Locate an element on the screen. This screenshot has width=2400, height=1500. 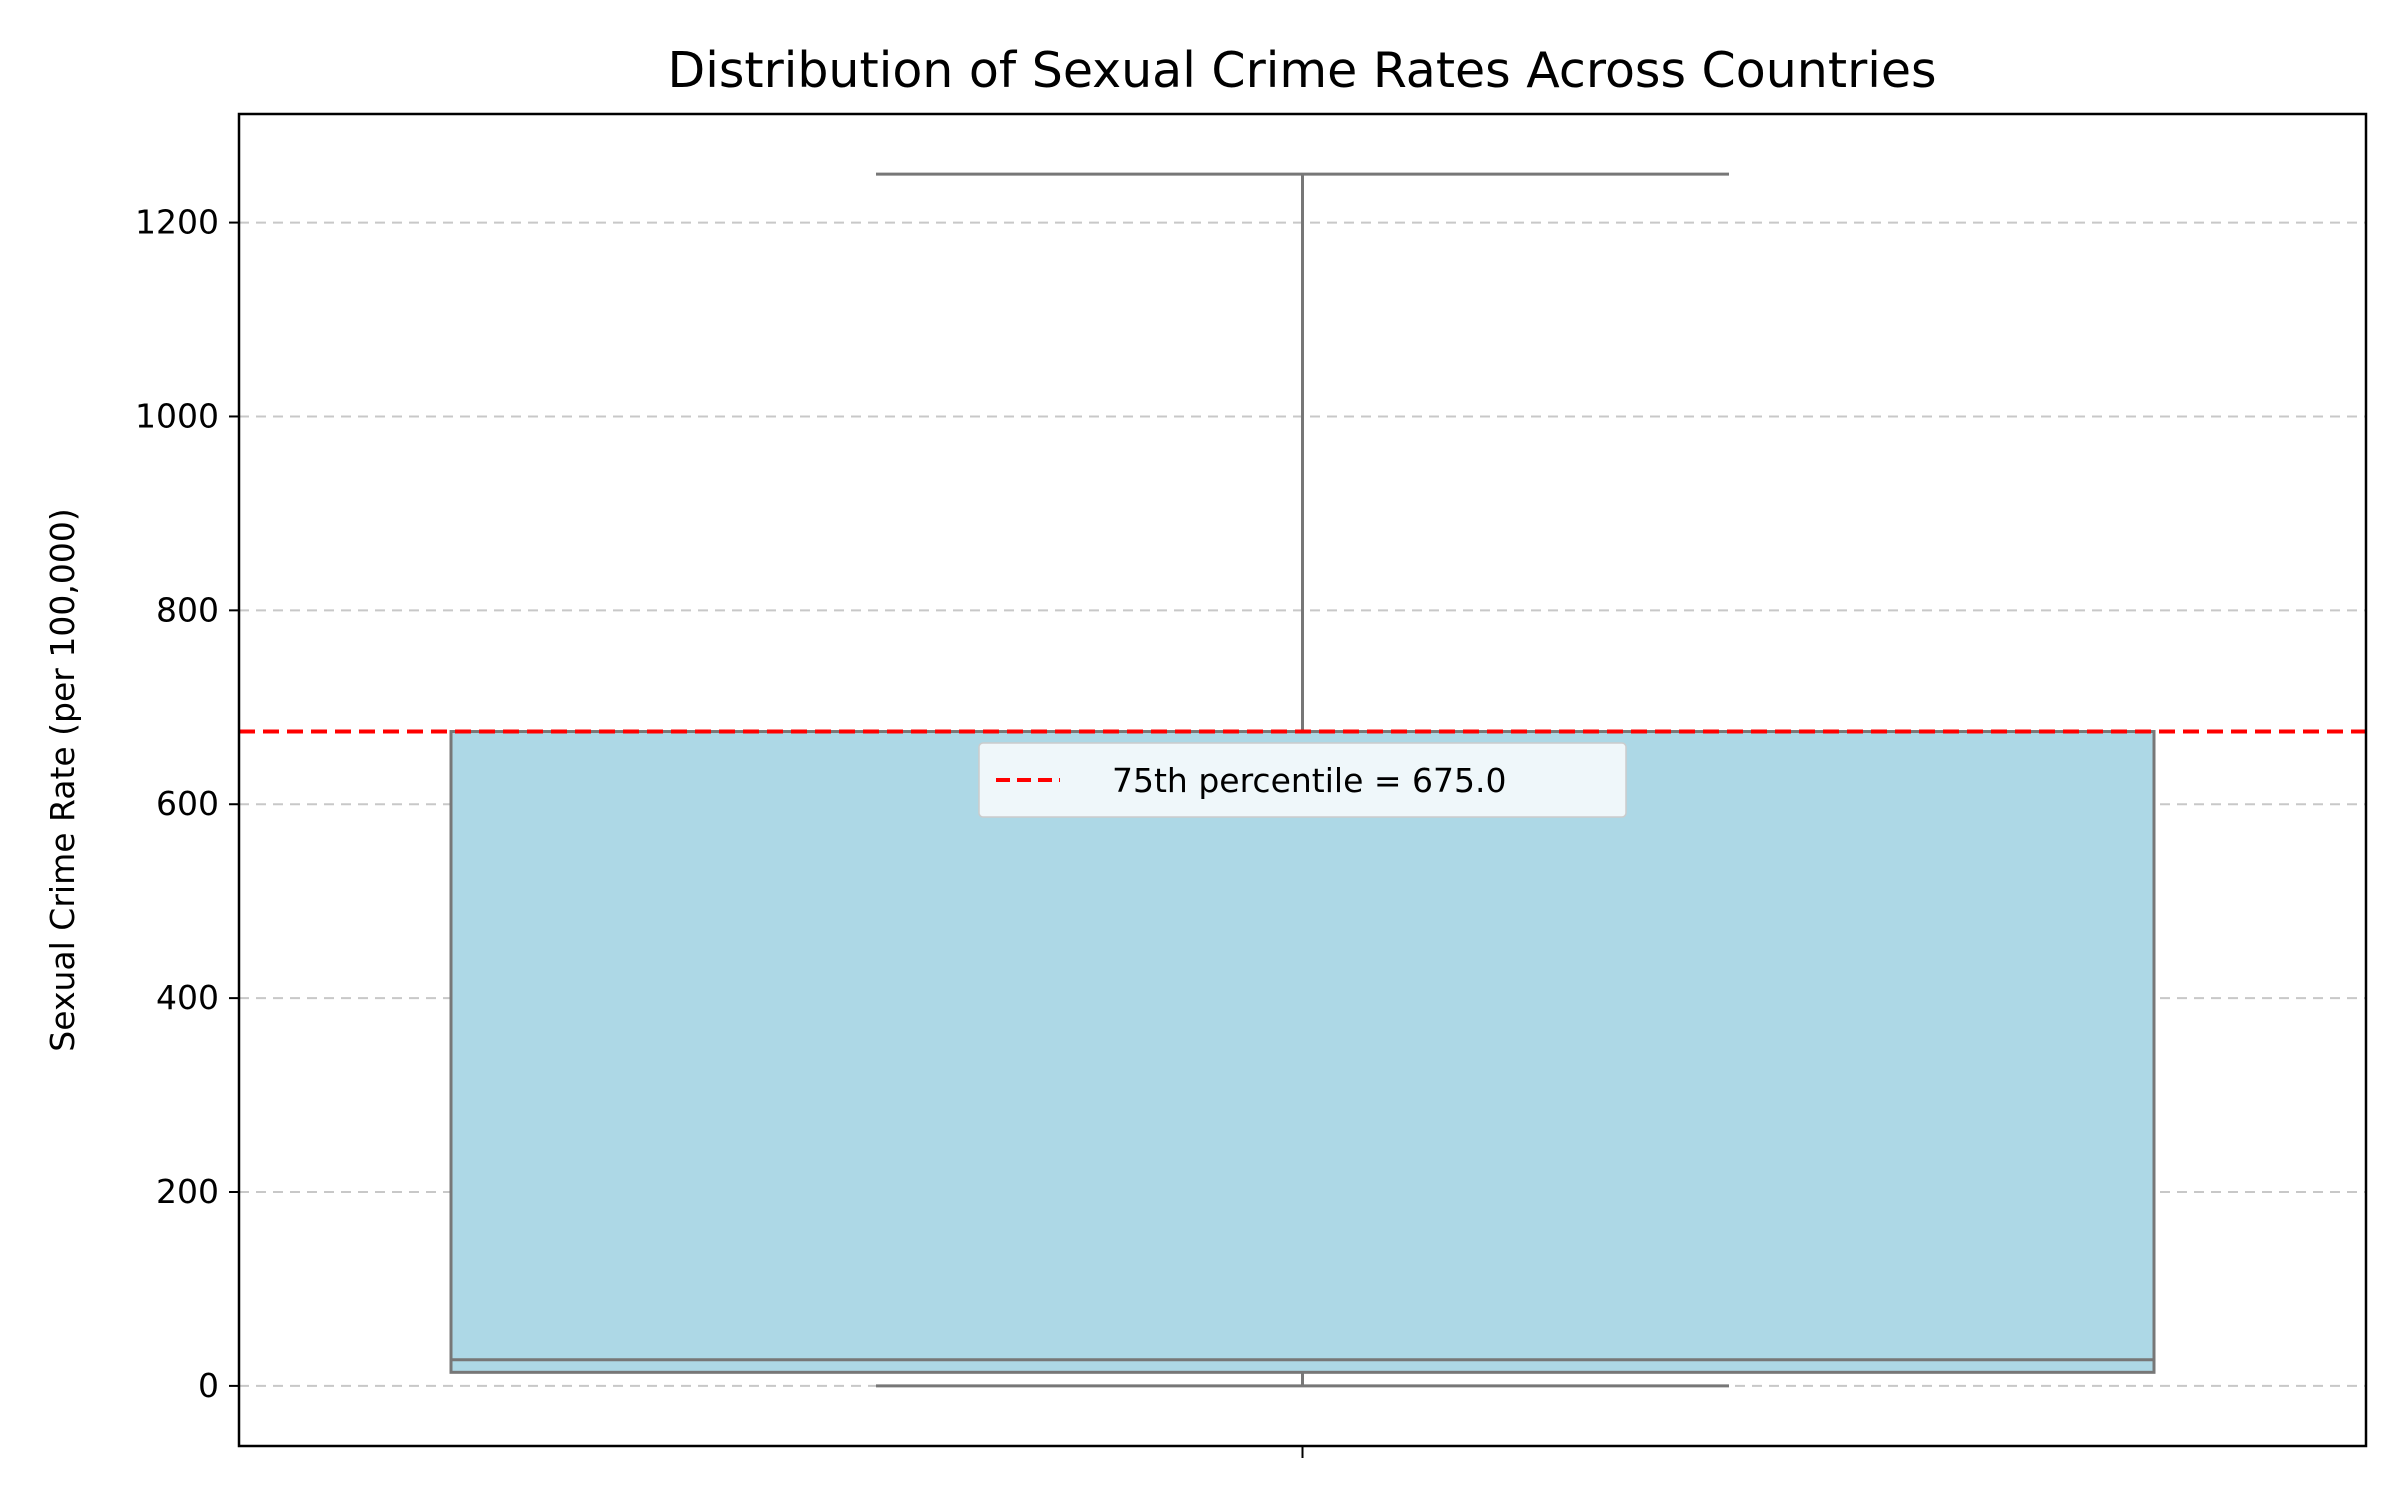
y-tick-label: 200 is located at coordinates (187, 1191).